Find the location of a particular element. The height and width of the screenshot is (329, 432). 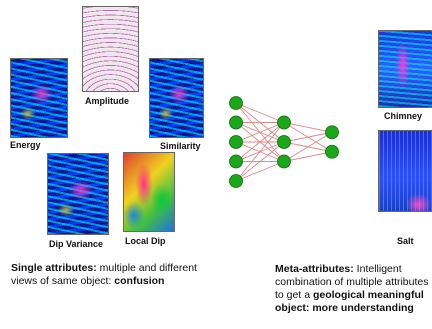

salt-label: Salt is located at coordinates (405, 241).